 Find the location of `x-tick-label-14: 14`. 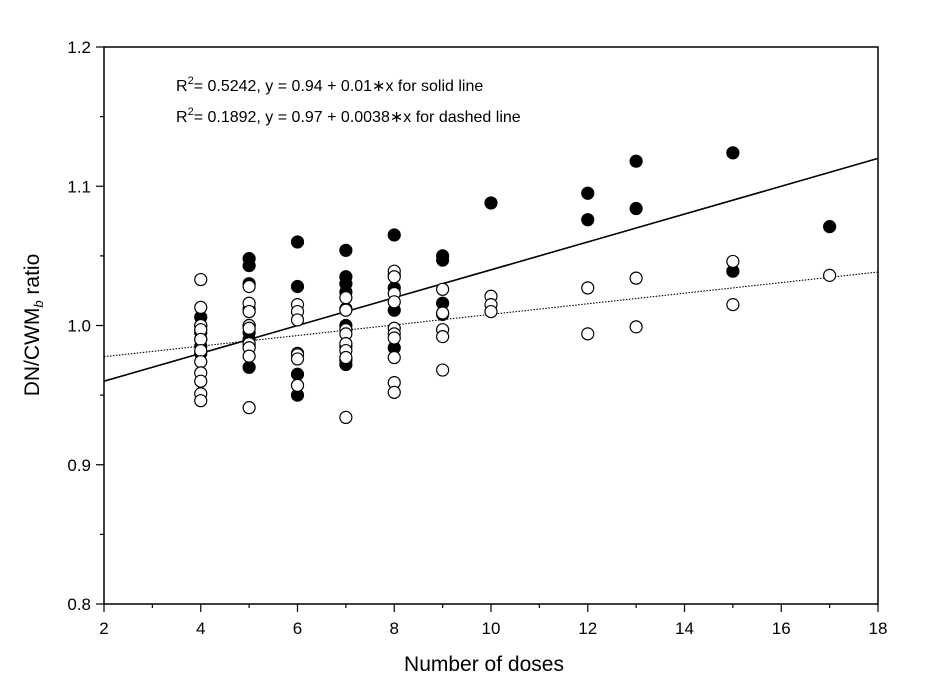

x-tick-label-14: 14 is located at coordinates (684, 628).